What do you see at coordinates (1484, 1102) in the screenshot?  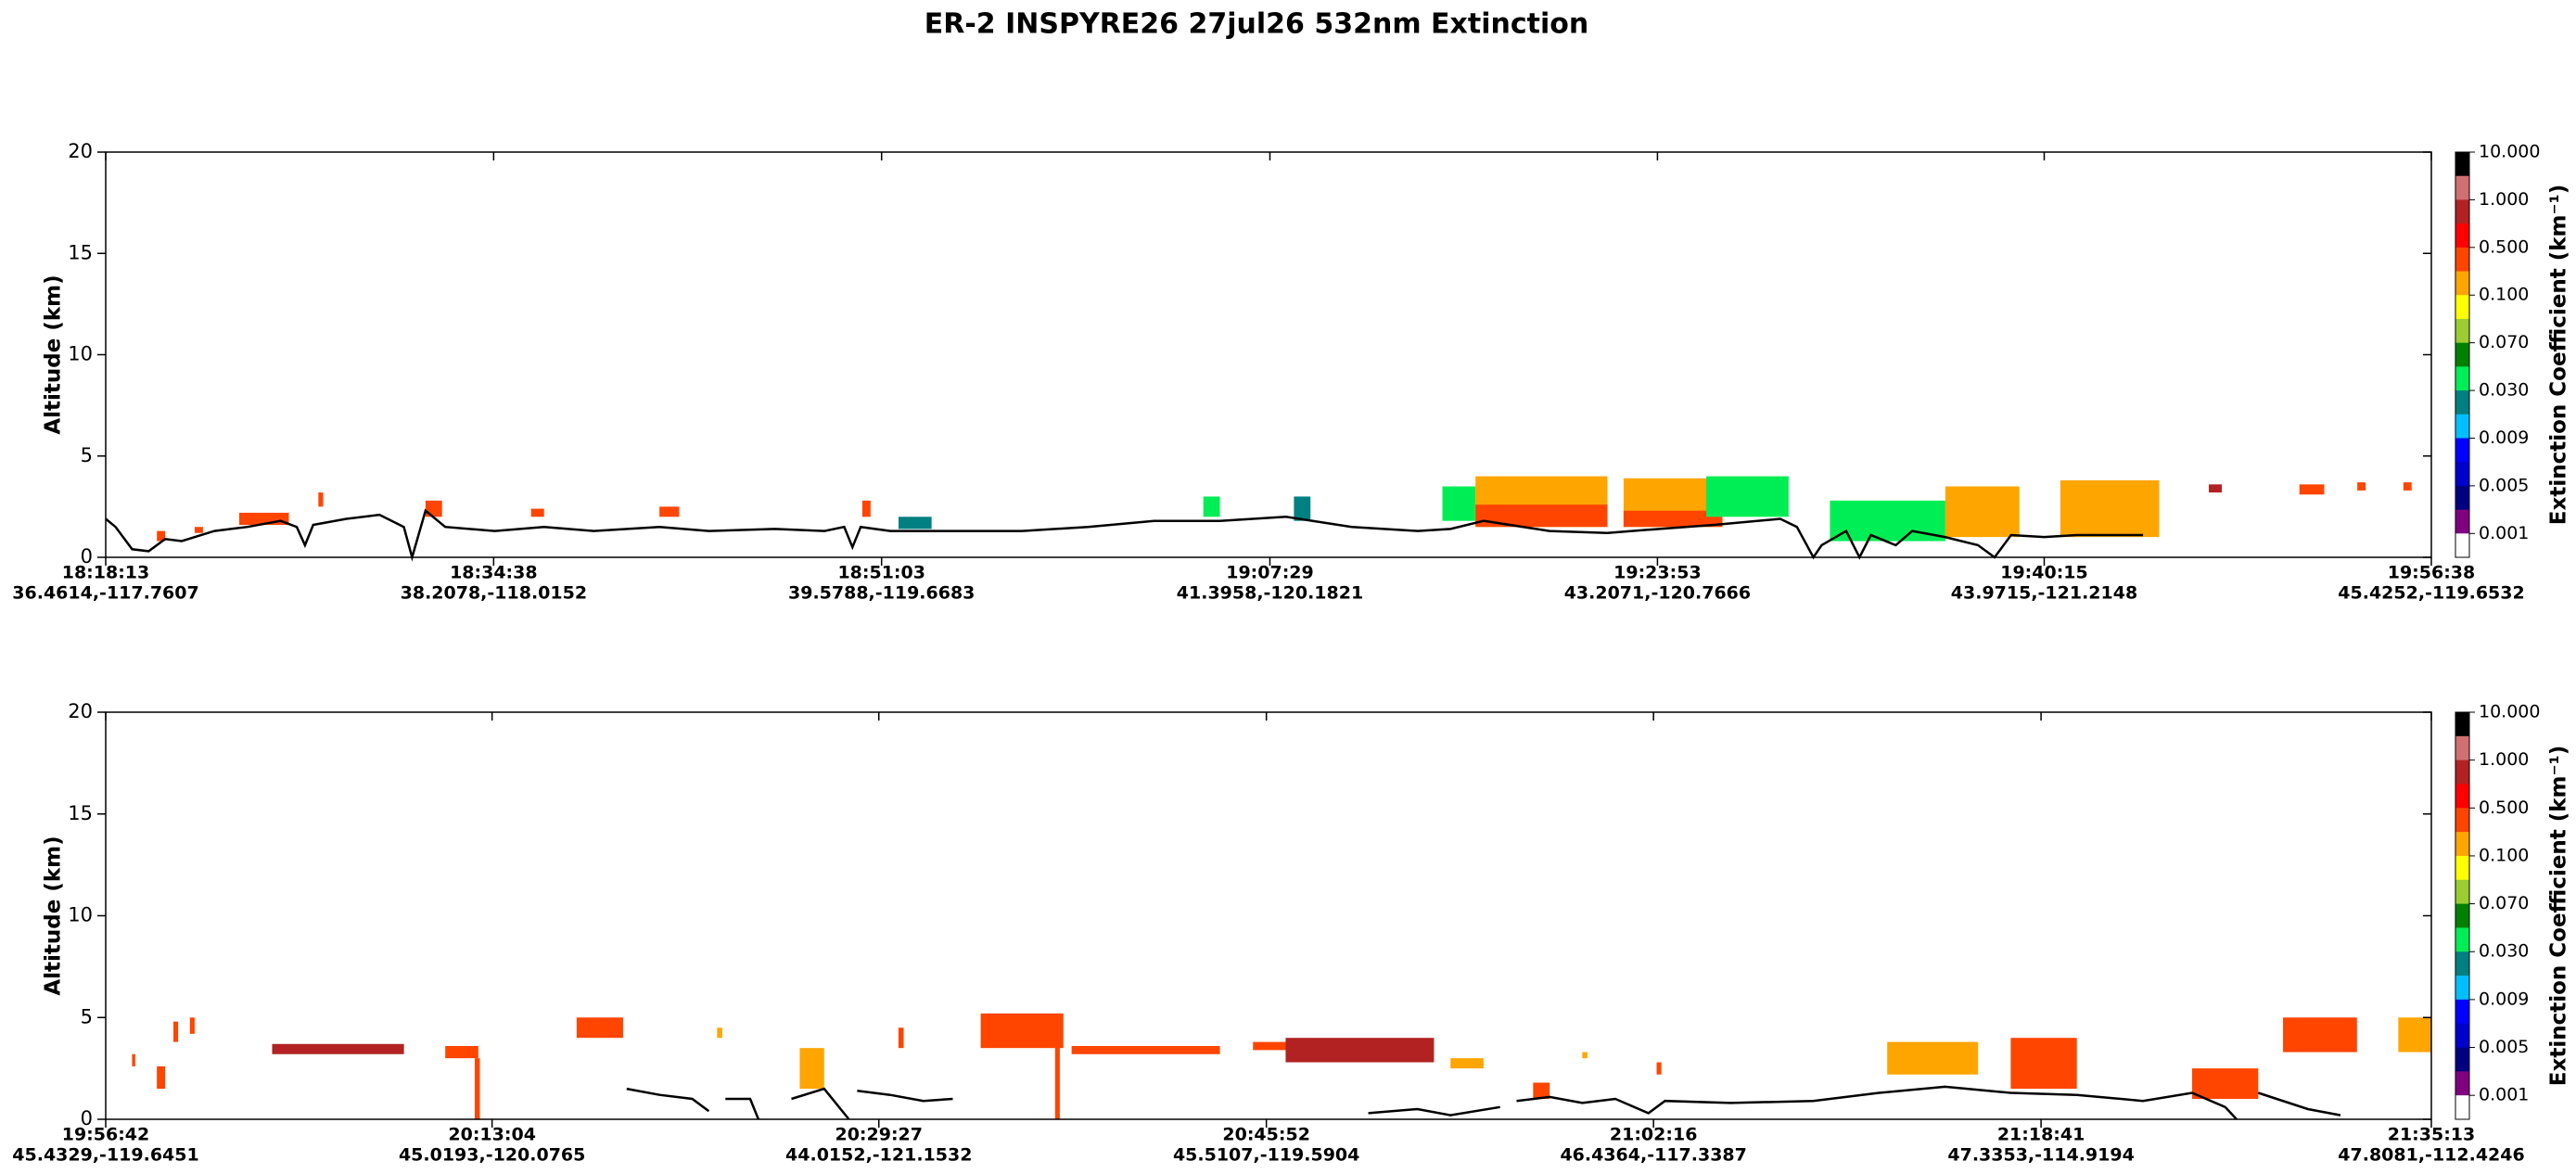 I see `surface-line` at bounding box center [1484, 1102].